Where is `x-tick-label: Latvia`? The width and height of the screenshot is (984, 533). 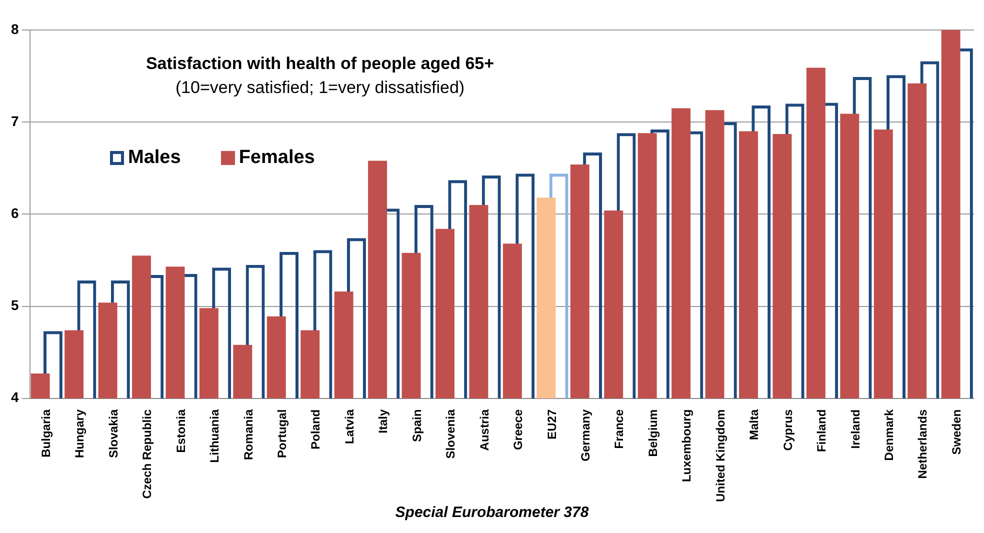 x-tick-label: Latvia is located at coordinates (349, 426).